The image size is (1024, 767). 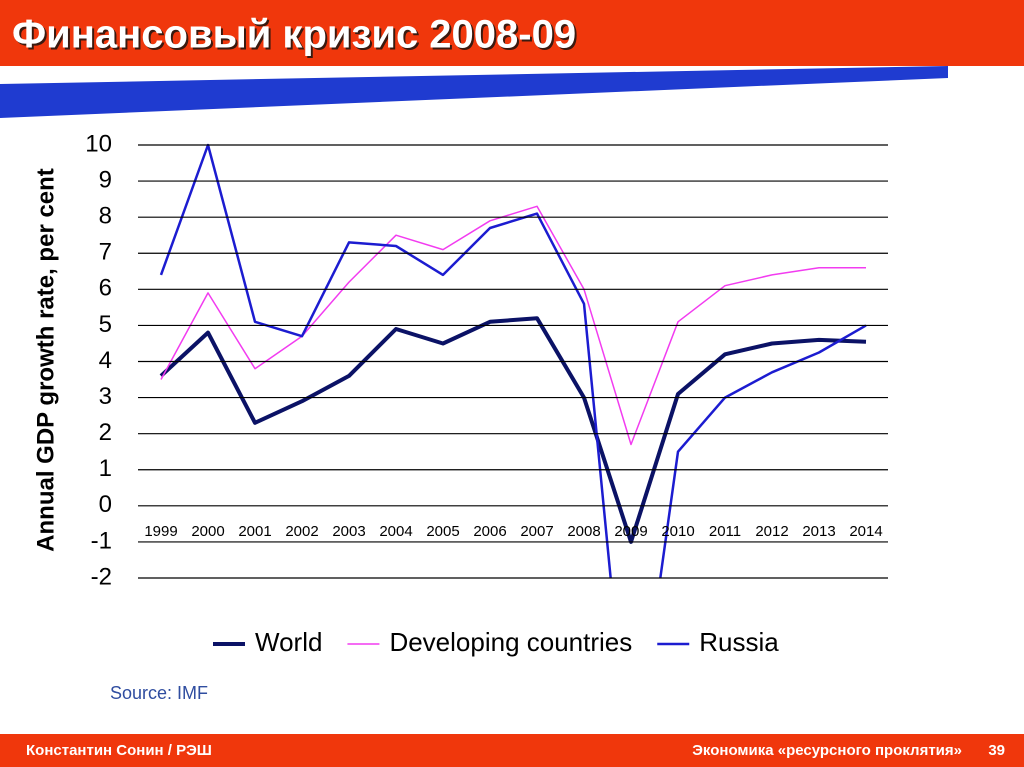 What do you see at coordinates (119, 750) in the screenshot?
I see `footer-left: Константин Сонин / РЭШ` at bounding box center [119, 750].